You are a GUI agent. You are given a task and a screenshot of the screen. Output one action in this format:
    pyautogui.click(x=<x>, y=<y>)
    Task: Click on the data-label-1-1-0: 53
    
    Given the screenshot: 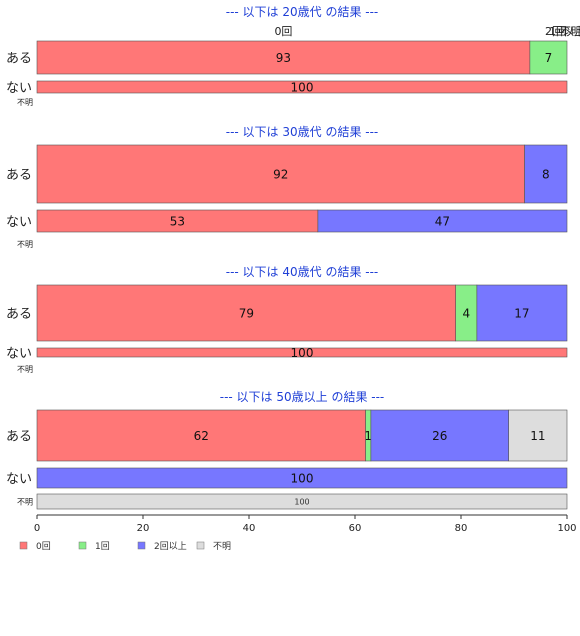 What is the action you would take?
    pyautogui.click(x=177, y=222)
    